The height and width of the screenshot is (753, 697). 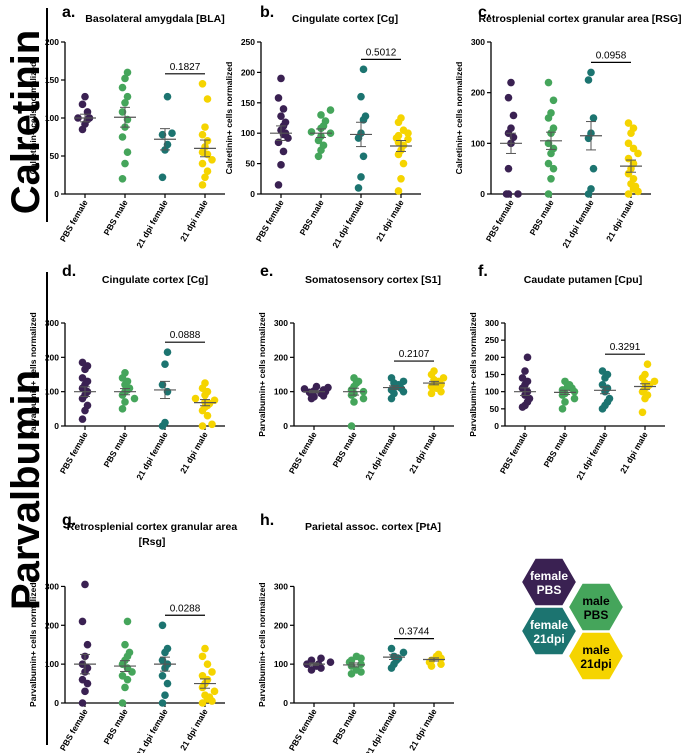 What do you see at coordinates (631, 158) in the screenshot?
I see `series-21-dpi-male` at bounding box center [631, 158].